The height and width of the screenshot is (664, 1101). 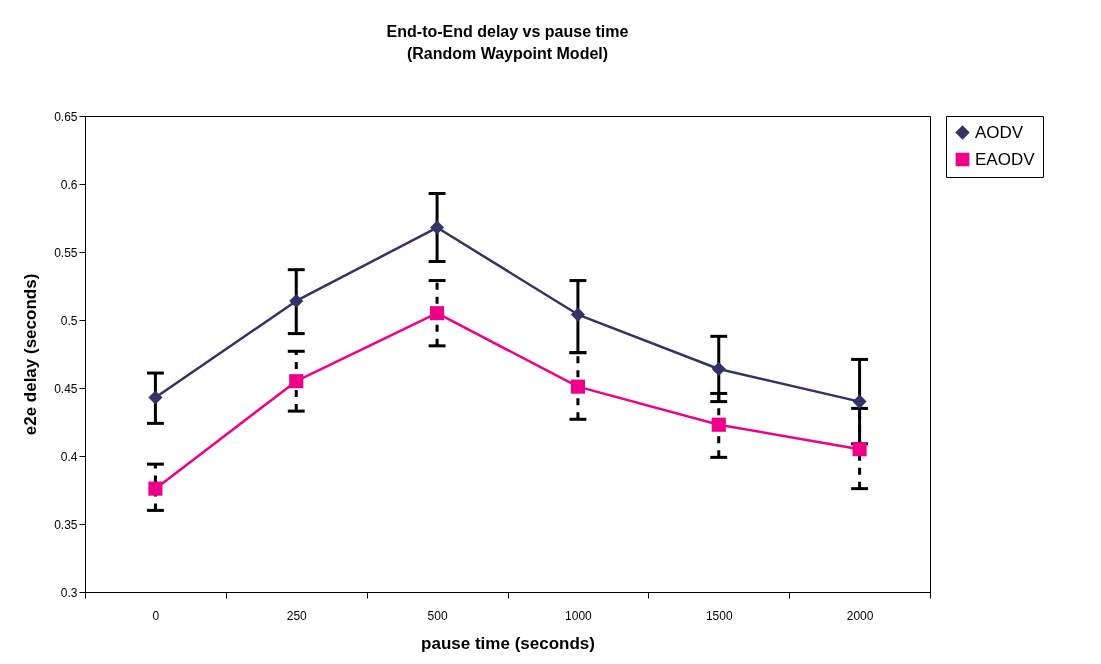 What do you see at coordinates (579, 615) in the screenshot?
I see `x-tick-label: 1000` at bounding box center [579, 615].